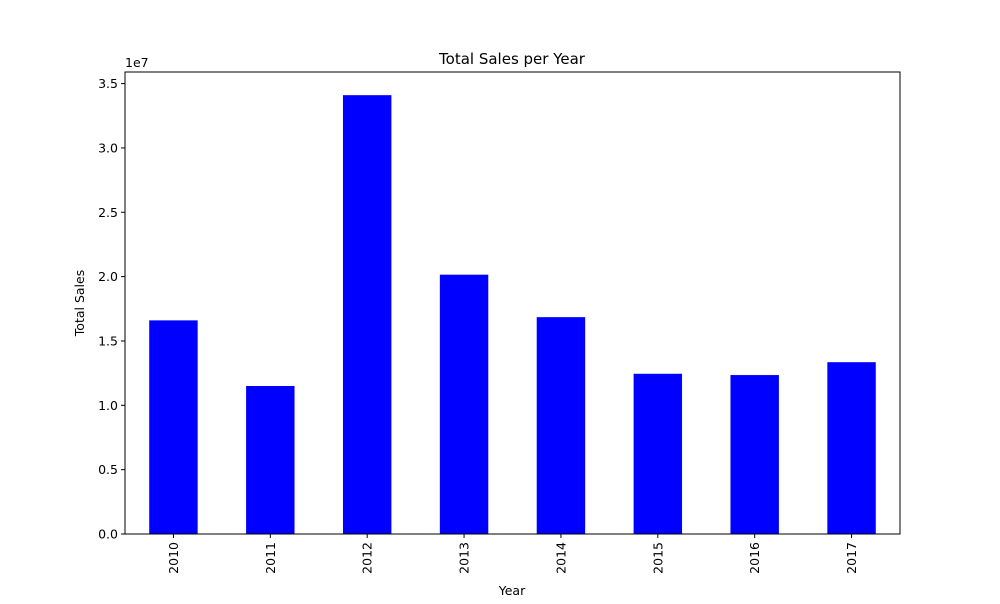 This screenshot has height=604, width=1000. I want to click on y-tick-label: 3.5, so click(108, 83).